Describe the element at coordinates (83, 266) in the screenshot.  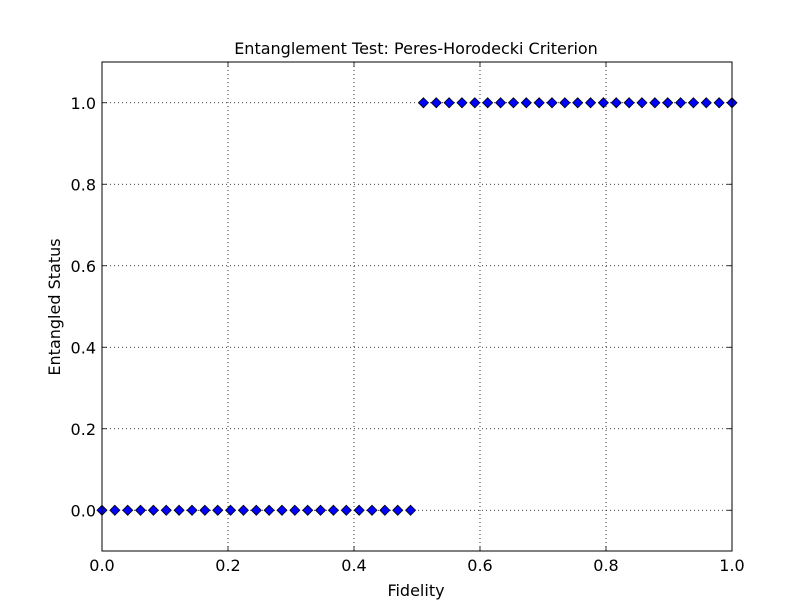
I see `y-tick-label: 0.6` at that location.